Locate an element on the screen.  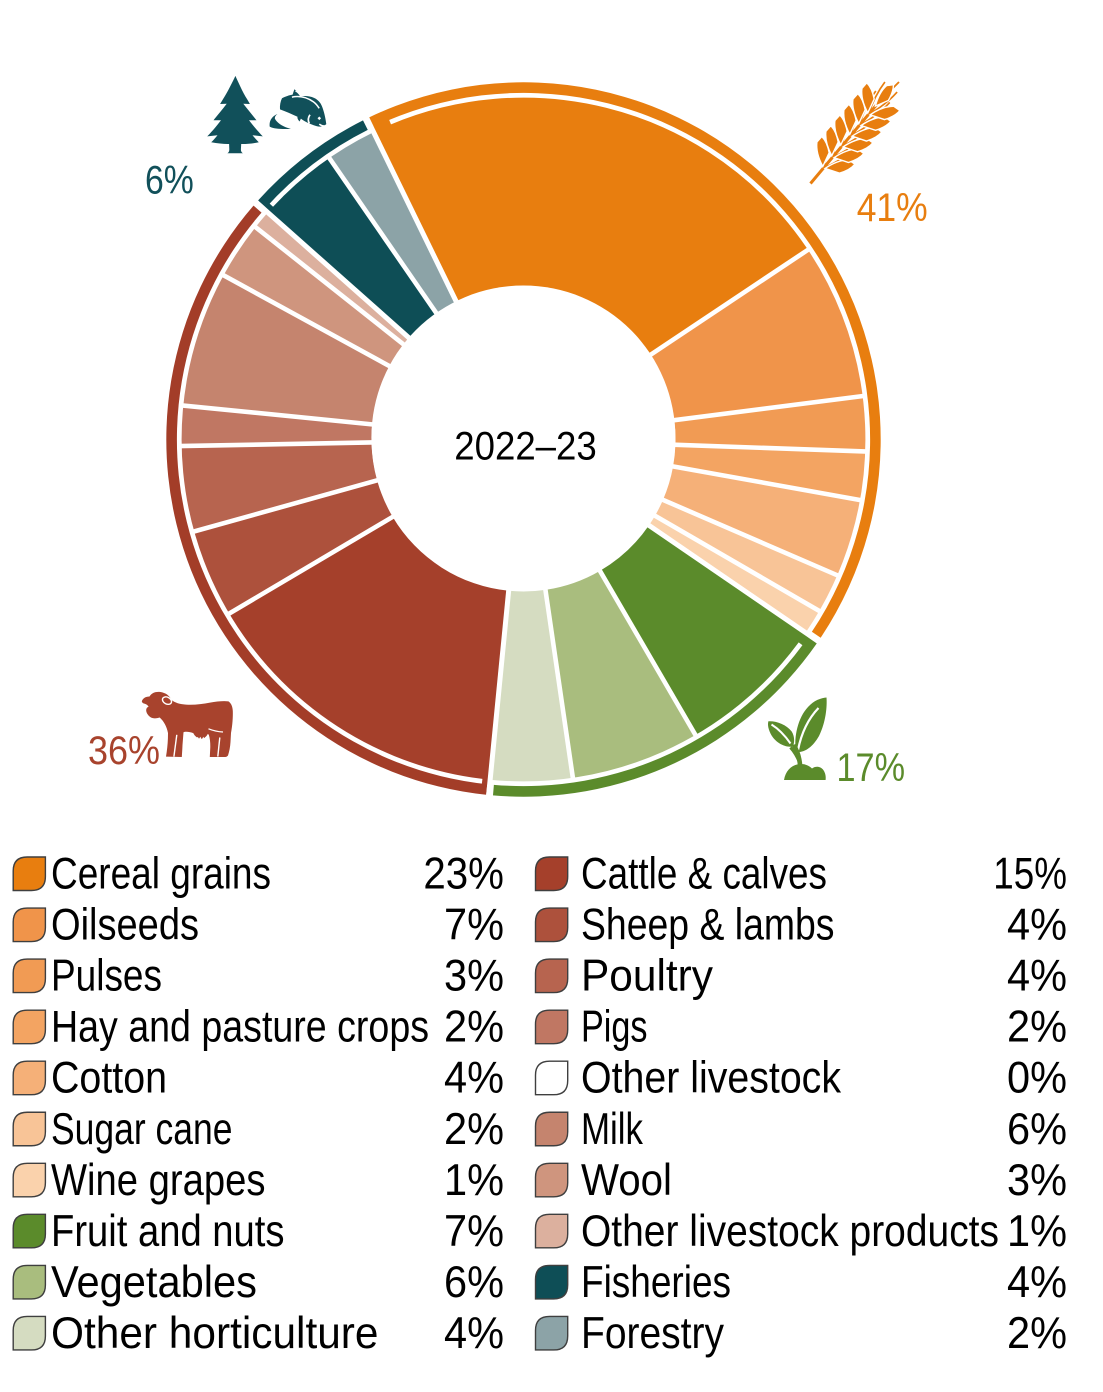
svg-text: Pigs is located at coordinates (614, 1027).